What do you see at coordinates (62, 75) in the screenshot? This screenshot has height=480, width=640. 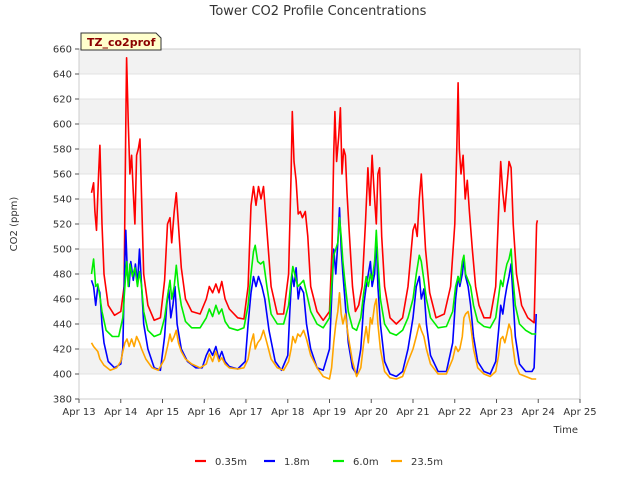 I see `y-tick-label: 640` at bounding box center [62, 75].